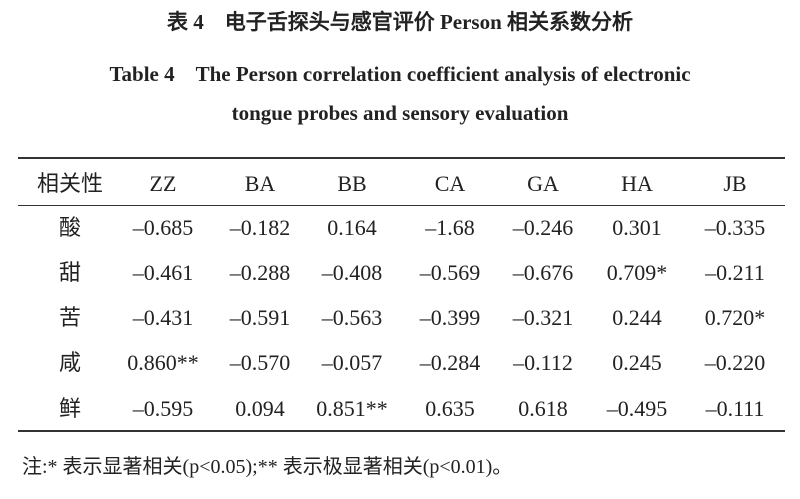 This screenshot has height=499, width=800. Describe the element at coordinates (543, 408) in the screenshot. I see `table-cell: 0.618` at that location.